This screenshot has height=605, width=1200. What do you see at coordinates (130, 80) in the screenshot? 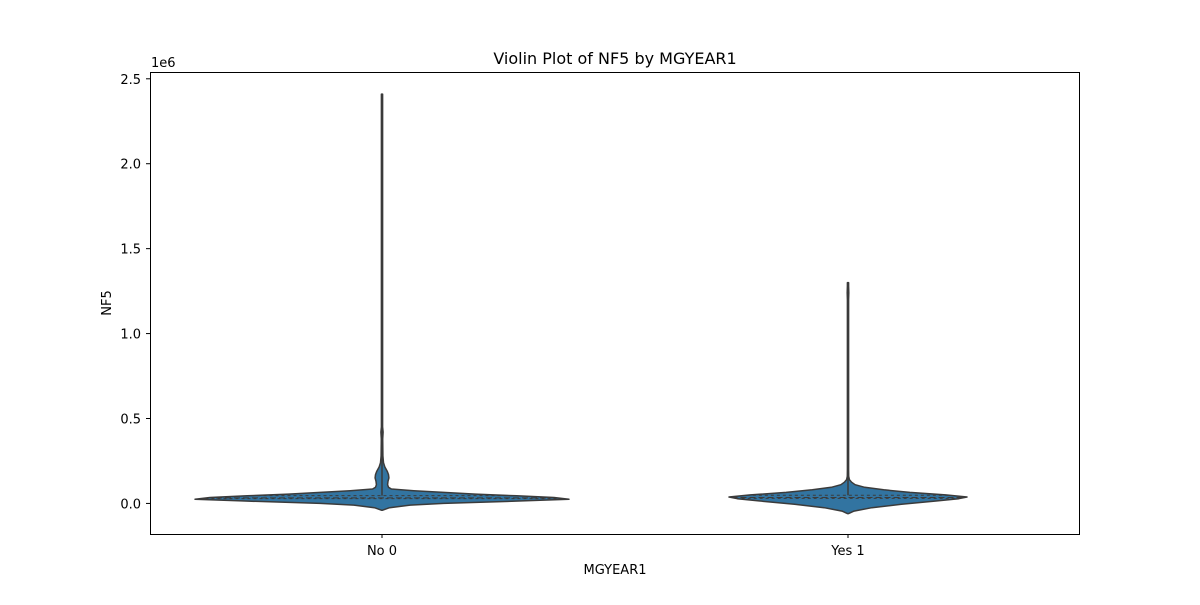
I see `y-tick-label: 2.5` at bounding box center [130, 80].